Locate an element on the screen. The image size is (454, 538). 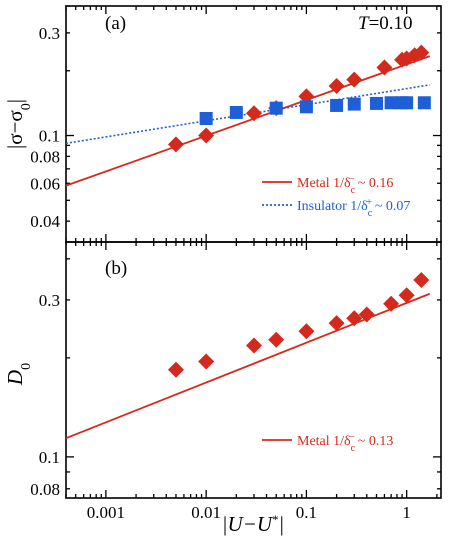
legend-entry: Metal 1/δc− ~ 0.16 is located at coordinates (345, 185).